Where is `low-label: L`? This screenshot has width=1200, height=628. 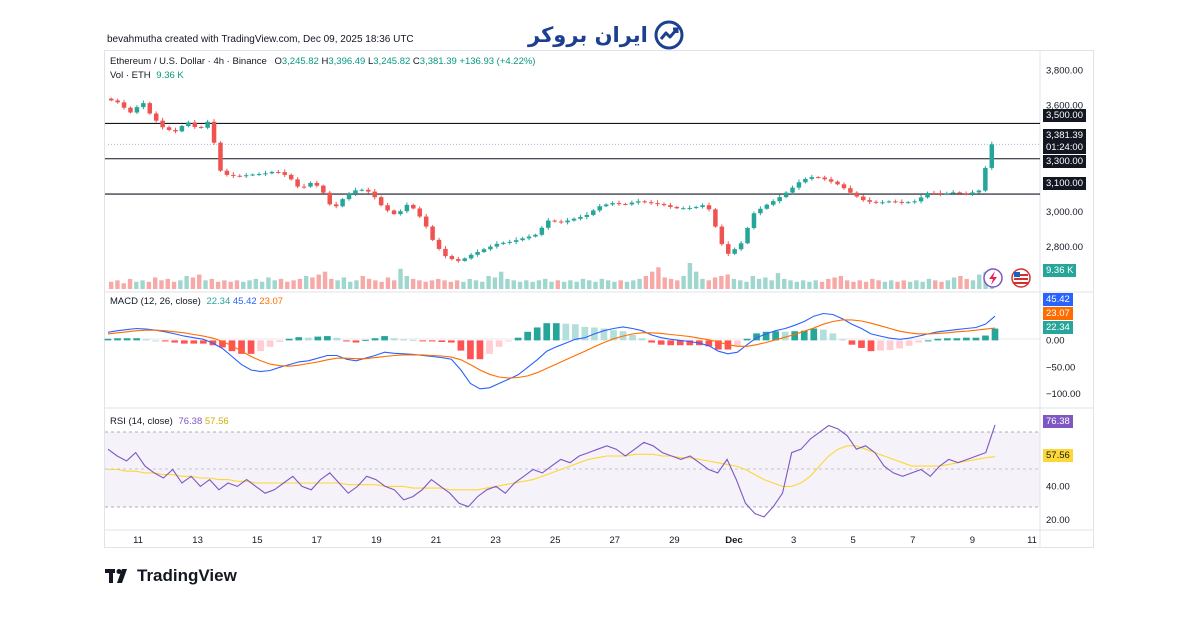 low-label: L is located at coordinates (370, 61).